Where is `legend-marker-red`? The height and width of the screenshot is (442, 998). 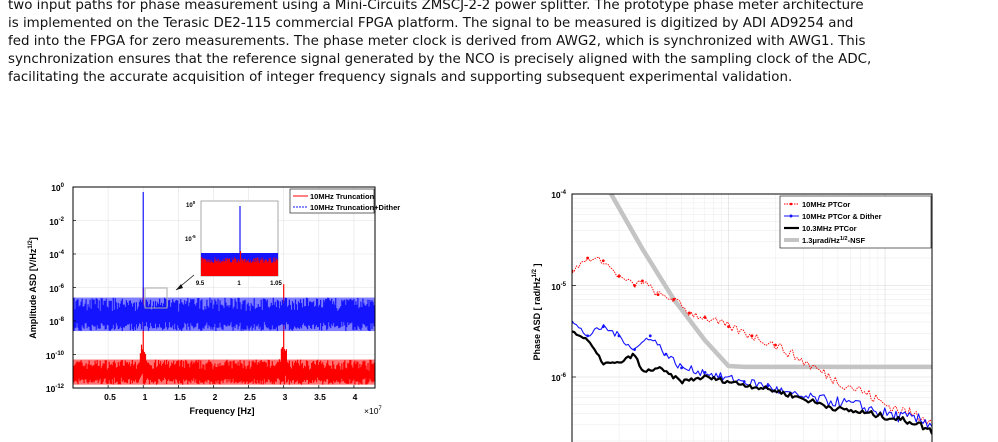
legend-marker-red is located at coordinates (791, 204).